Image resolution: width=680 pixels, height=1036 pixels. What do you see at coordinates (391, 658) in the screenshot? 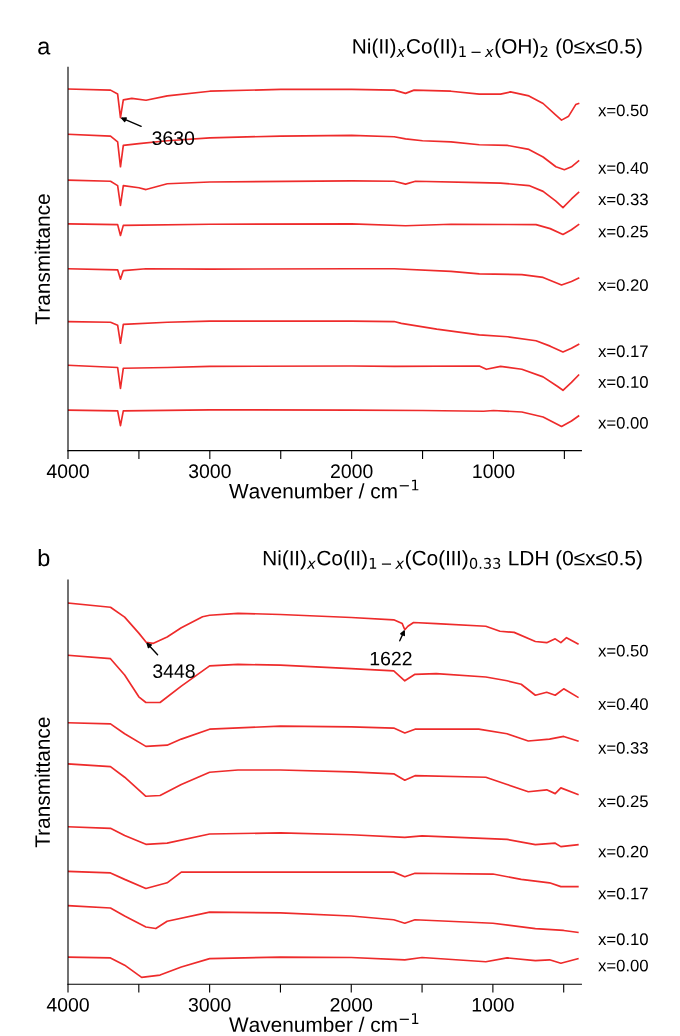
I see `annotation: 1622` at bounding box center [391, 658].